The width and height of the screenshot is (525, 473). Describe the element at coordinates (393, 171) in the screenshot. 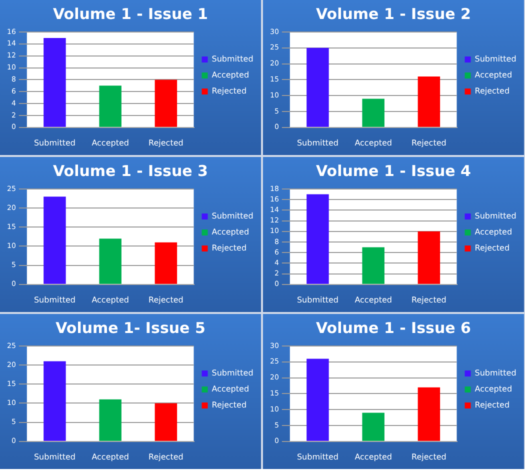

I see `chart-title: Volume 1 - Issue 4` at that location.